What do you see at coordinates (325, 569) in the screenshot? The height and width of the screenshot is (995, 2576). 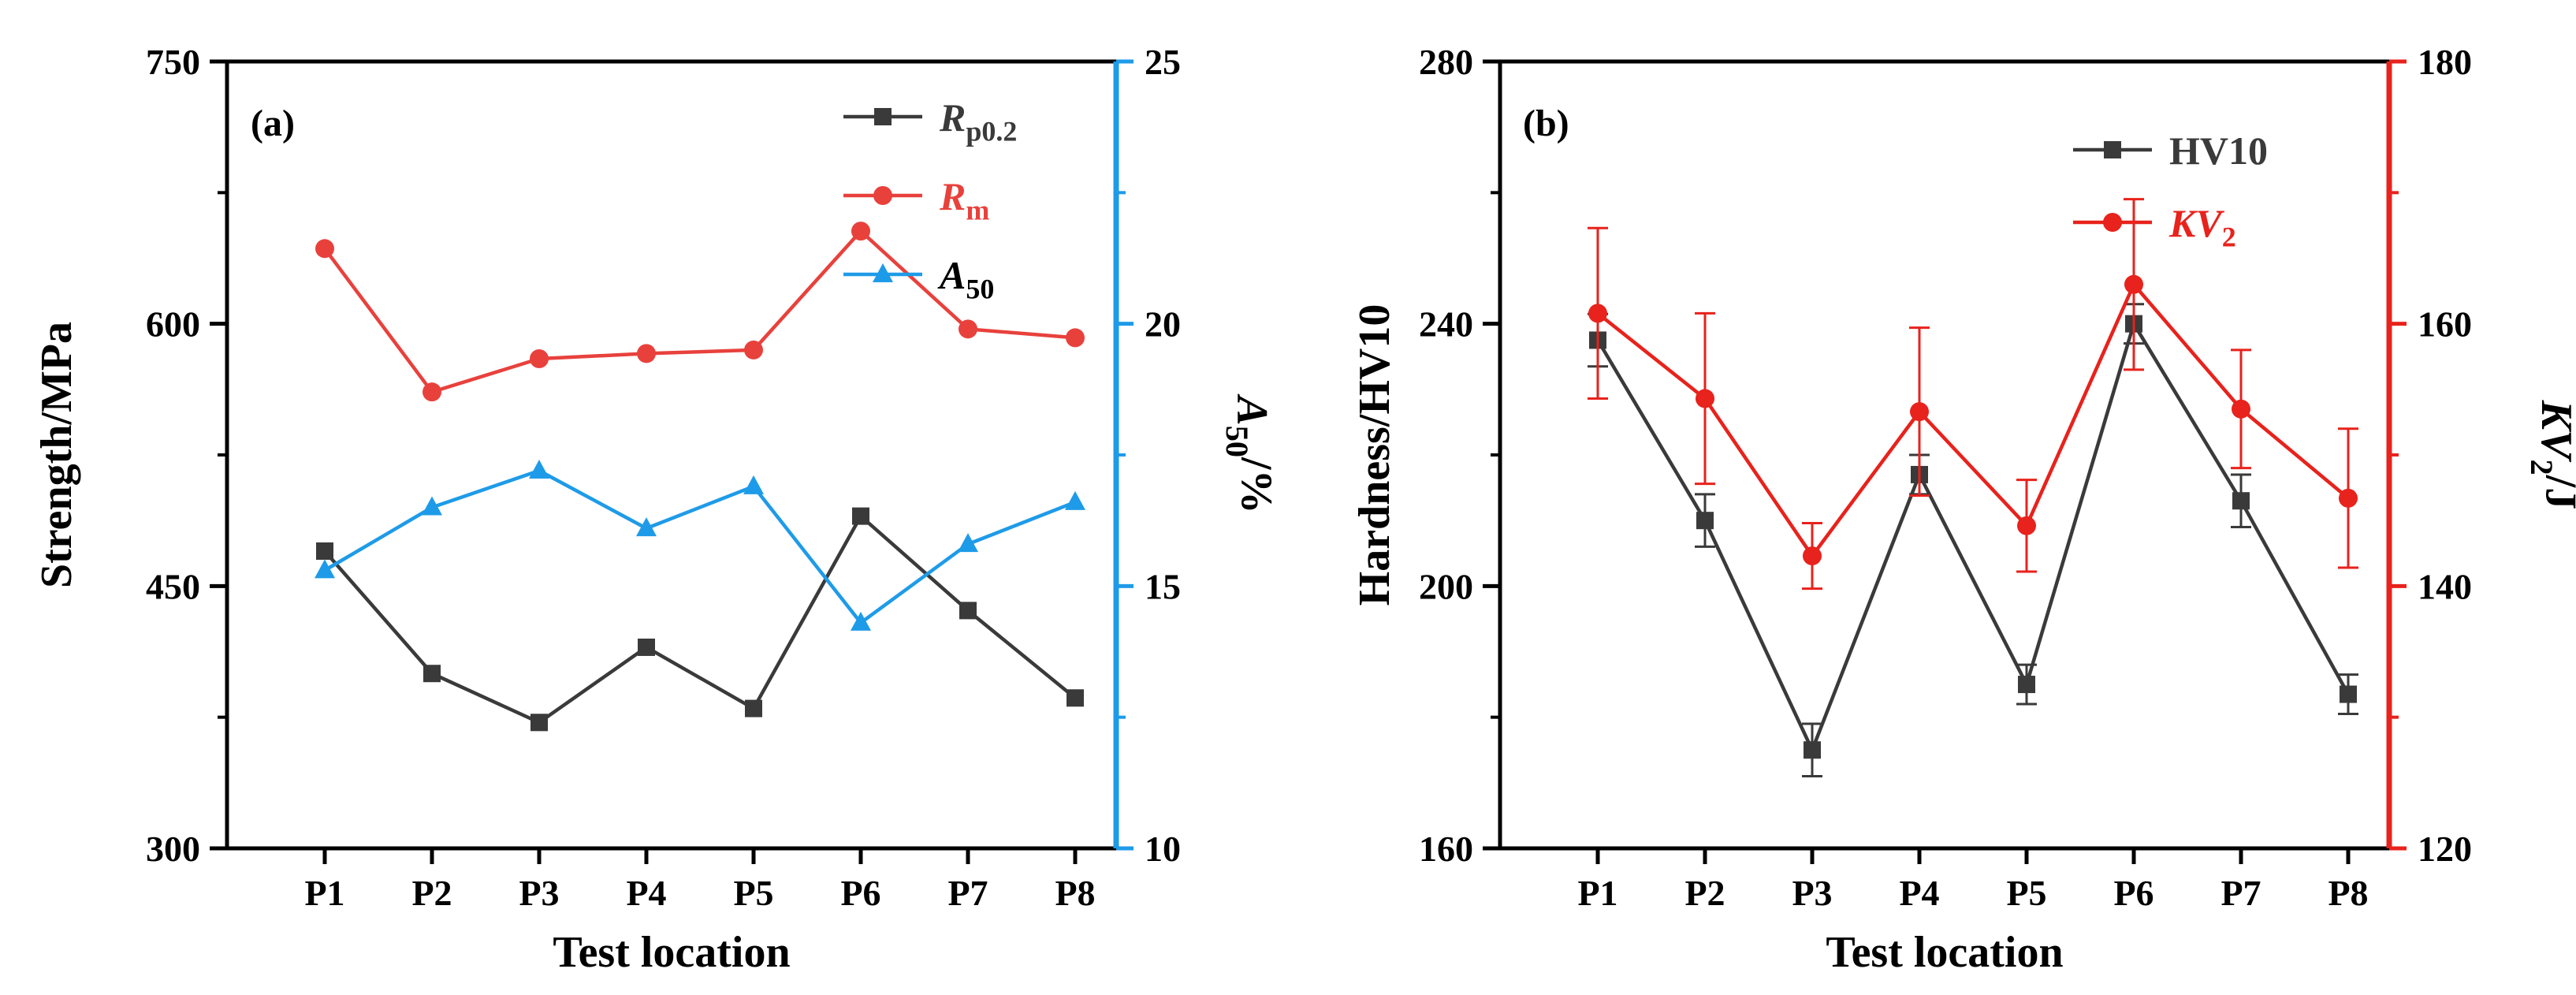 I see `data-point-series-3-P1` at bounding box center [325, 569].